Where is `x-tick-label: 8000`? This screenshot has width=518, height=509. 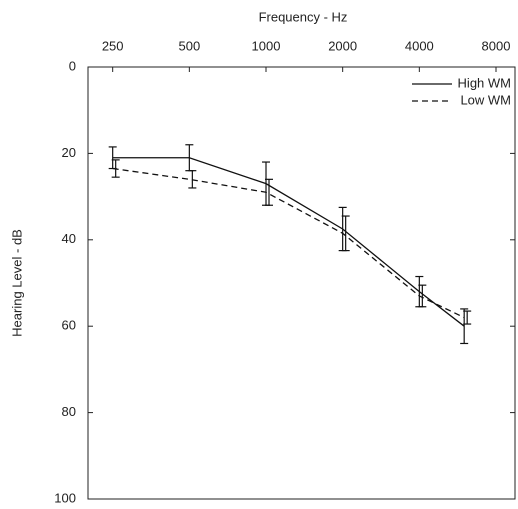 x-tick-label: 8000 is located at coordinates (496, 45).